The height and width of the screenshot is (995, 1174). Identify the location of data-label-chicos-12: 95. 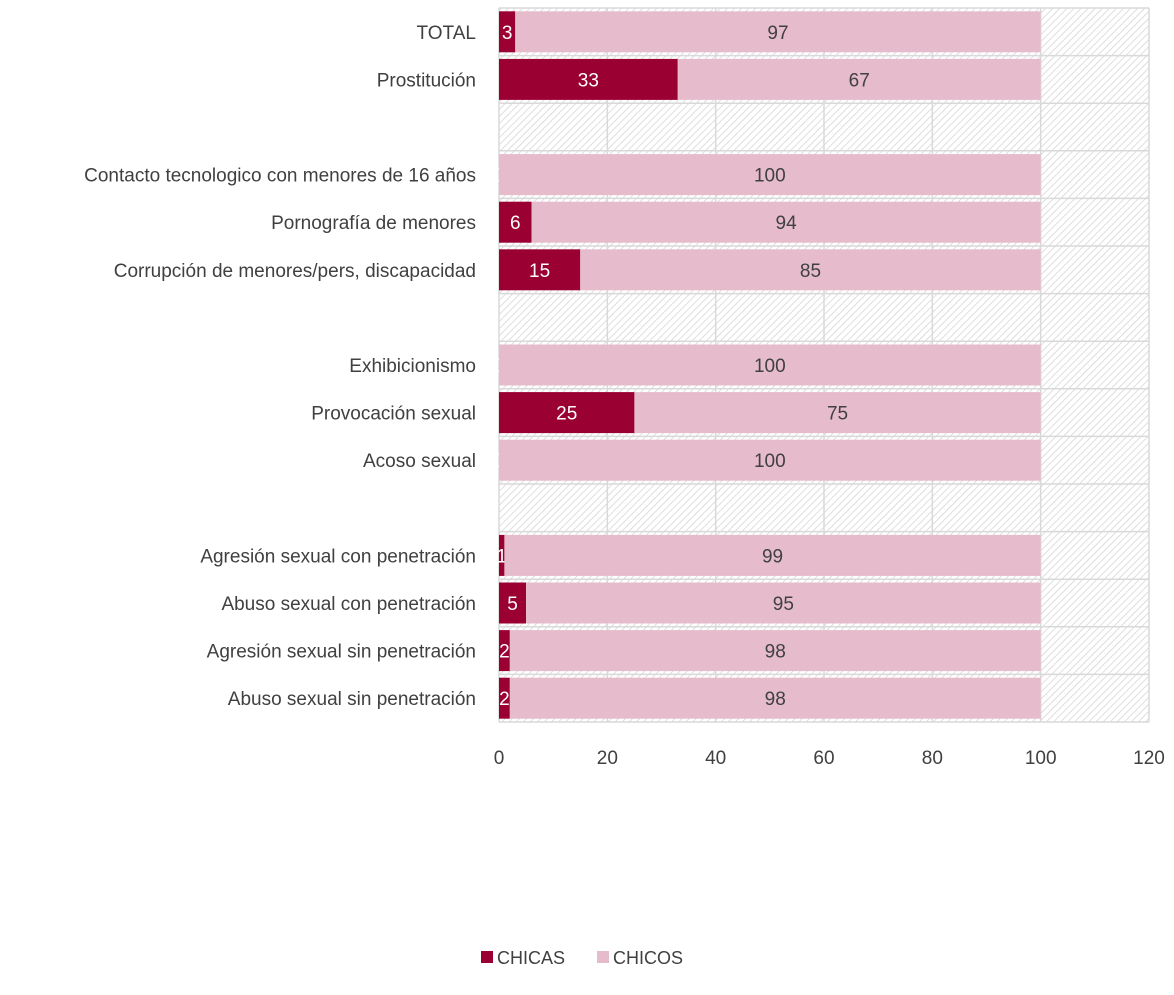
(783, 604).